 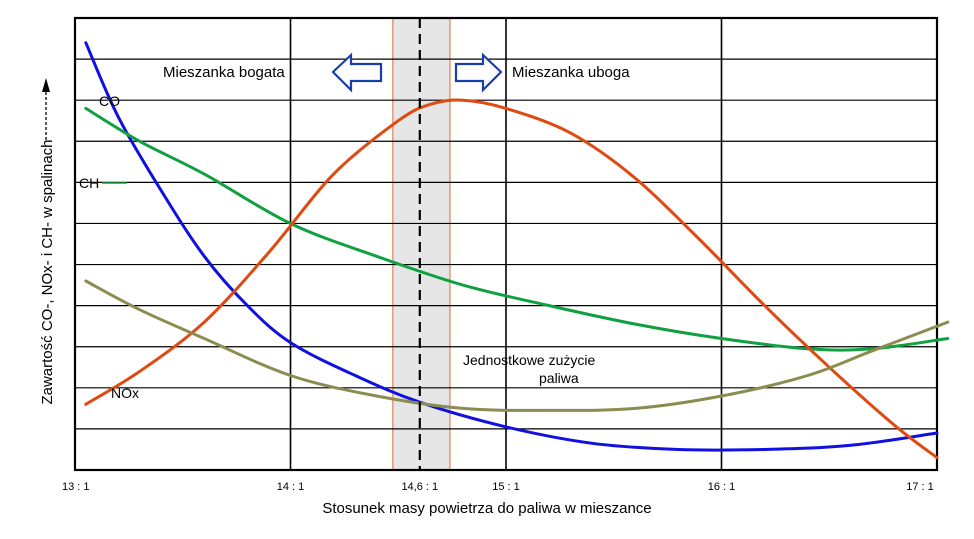 What do you see at coordinates (478, 72) in the screenshot?
I see `arrow-right-icon` at bounding box center [478, 72].